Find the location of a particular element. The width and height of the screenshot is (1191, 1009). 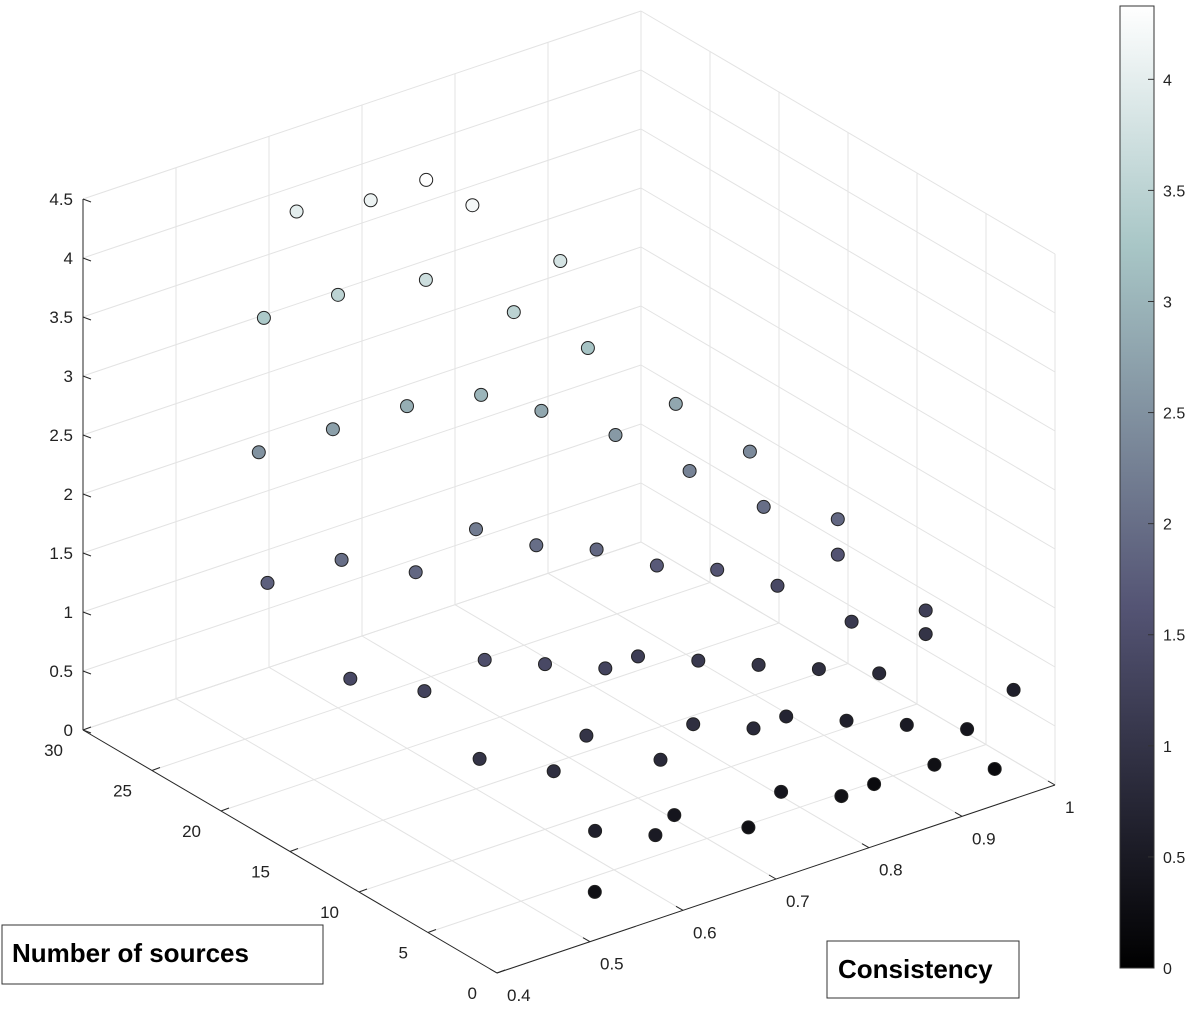

colorbar-ticks: 0 0.5 1 1.5 2 2.5 3 3.5 4 is located at coordinates (1166, 525).